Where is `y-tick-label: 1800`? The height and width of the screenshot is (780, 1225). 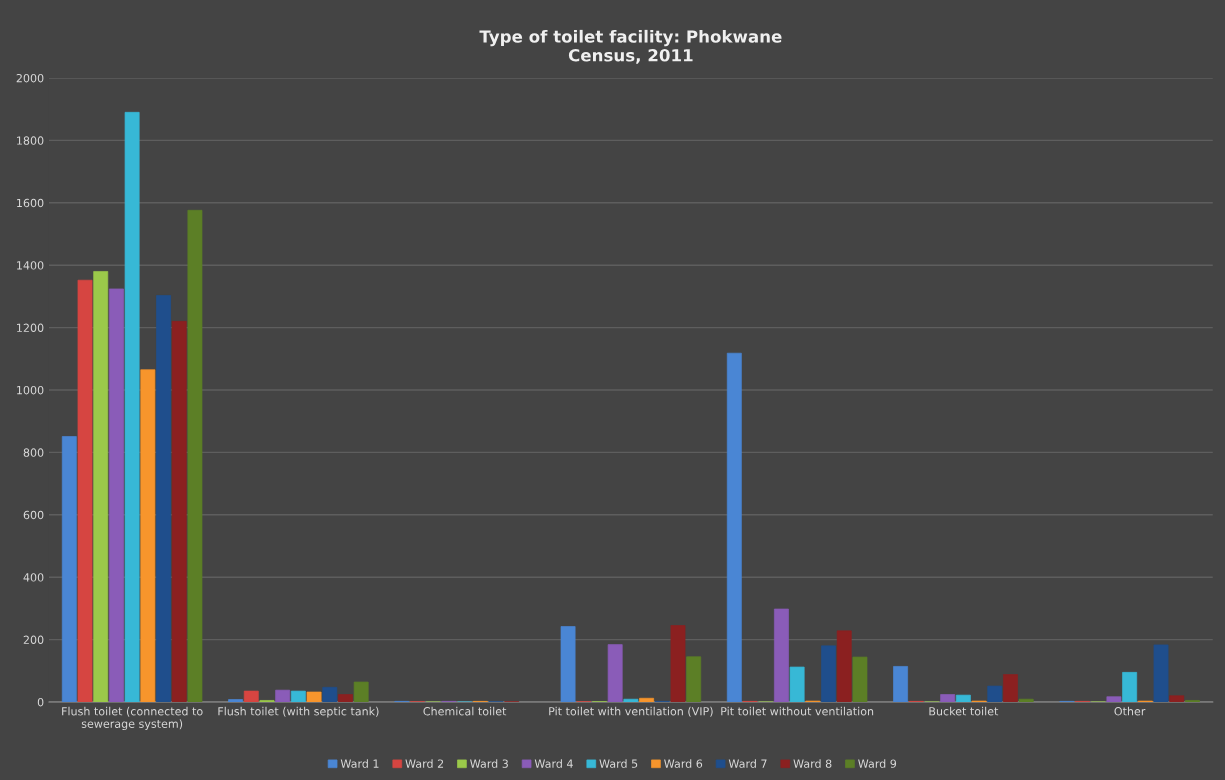 y-tick-label: 1800 is located at coordinates (30, 140).